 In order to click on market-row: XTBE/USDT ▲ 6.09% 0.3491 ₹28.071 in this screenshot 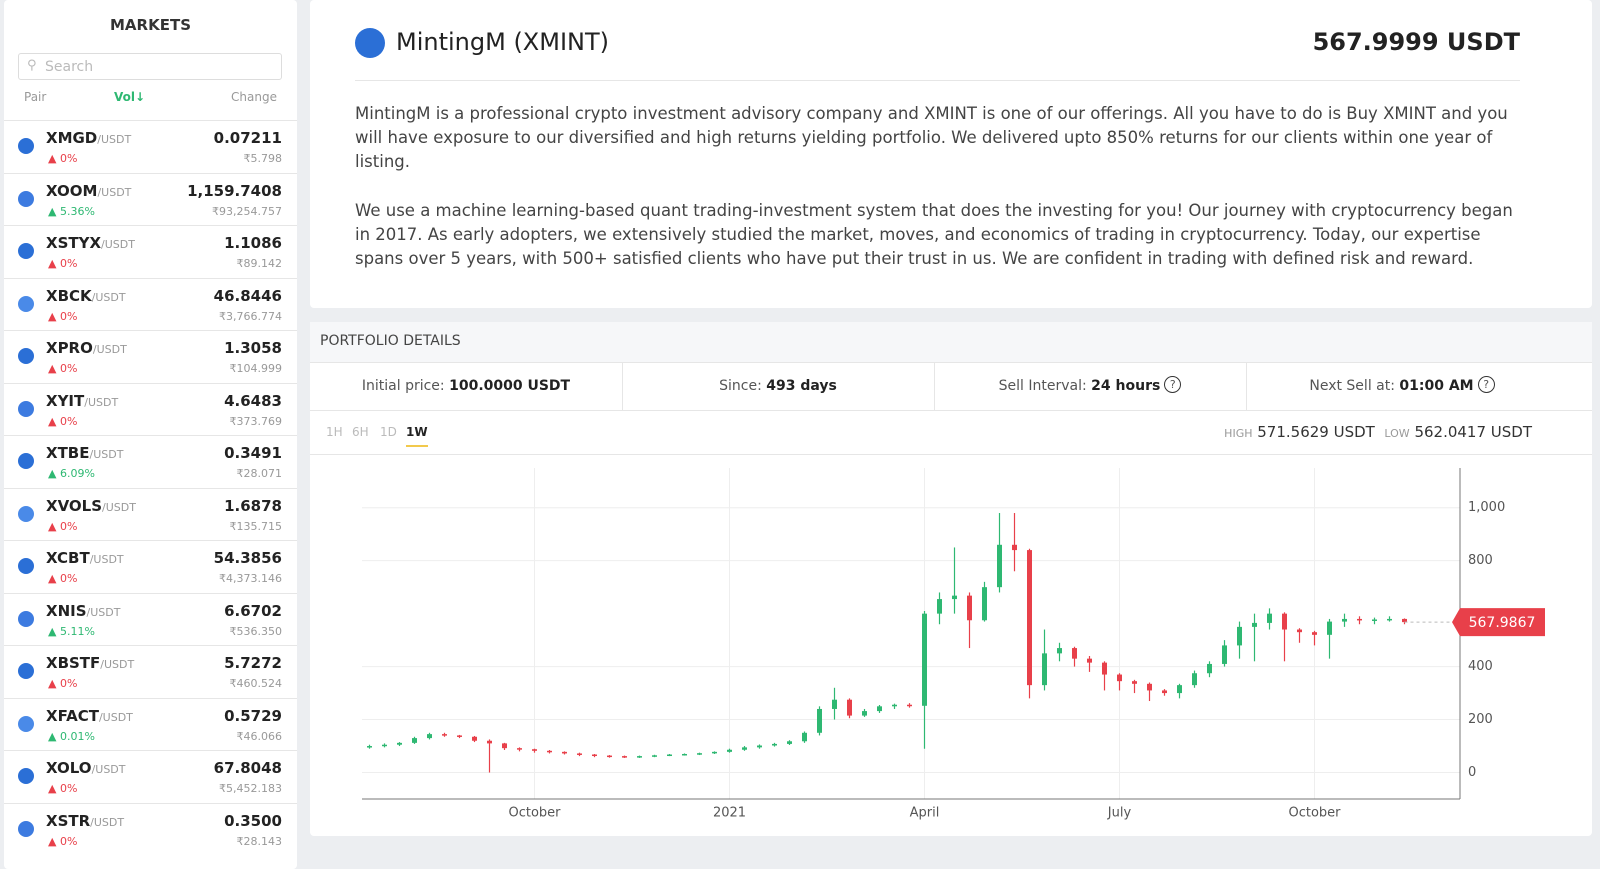, I will do `click(150, 461)`.